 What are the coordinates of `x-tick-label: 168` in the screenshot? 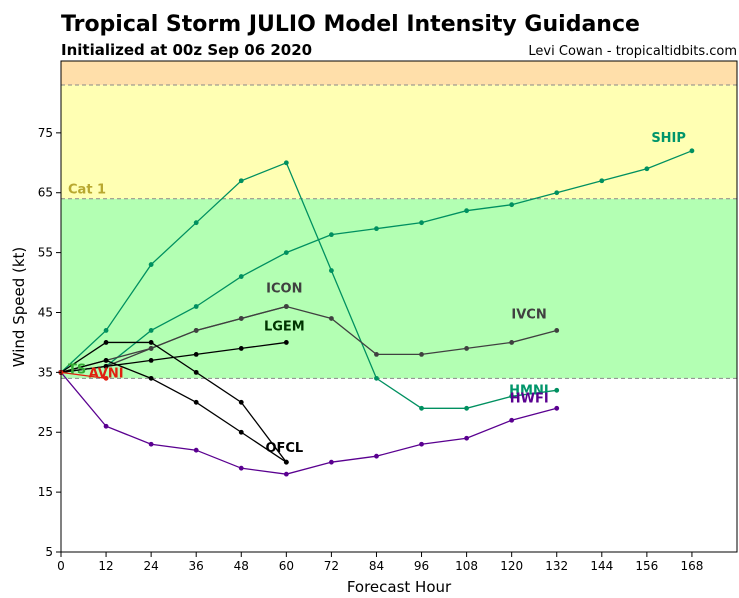 It's located at (691, 566).